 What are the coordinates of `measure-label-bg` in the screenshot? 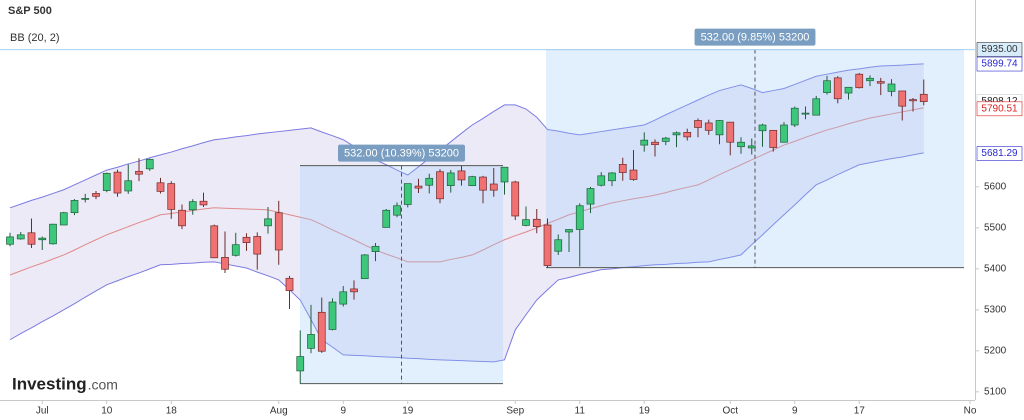 It's located at (401, 153).